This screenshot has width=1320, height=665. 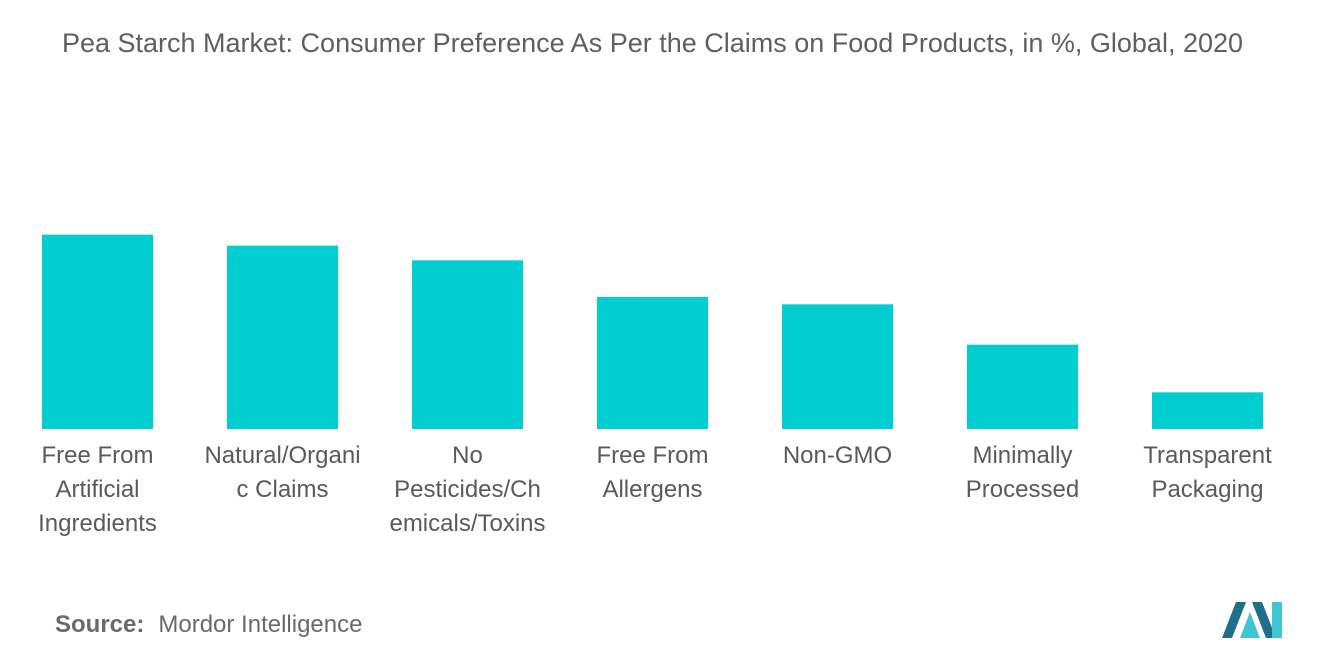 I want to click on source-label: Source:, so click(x=100, y=624).